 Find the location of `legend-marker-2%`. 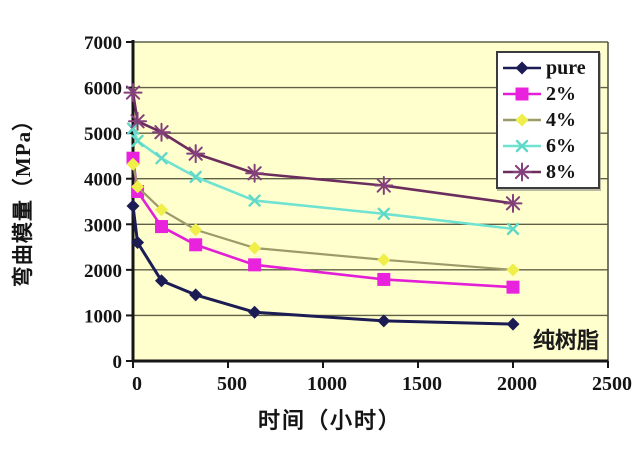

legend-marker-2% is located at coordinates (522, 94).